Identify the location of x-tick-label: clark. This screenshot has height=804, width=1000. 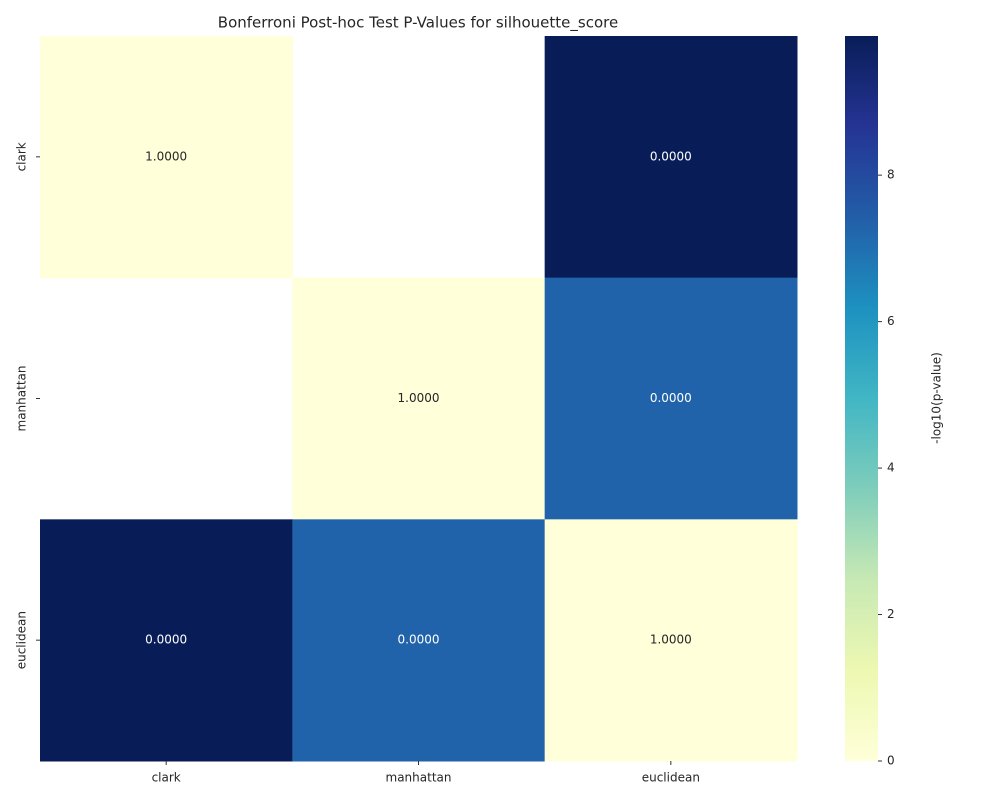
(166, 778).